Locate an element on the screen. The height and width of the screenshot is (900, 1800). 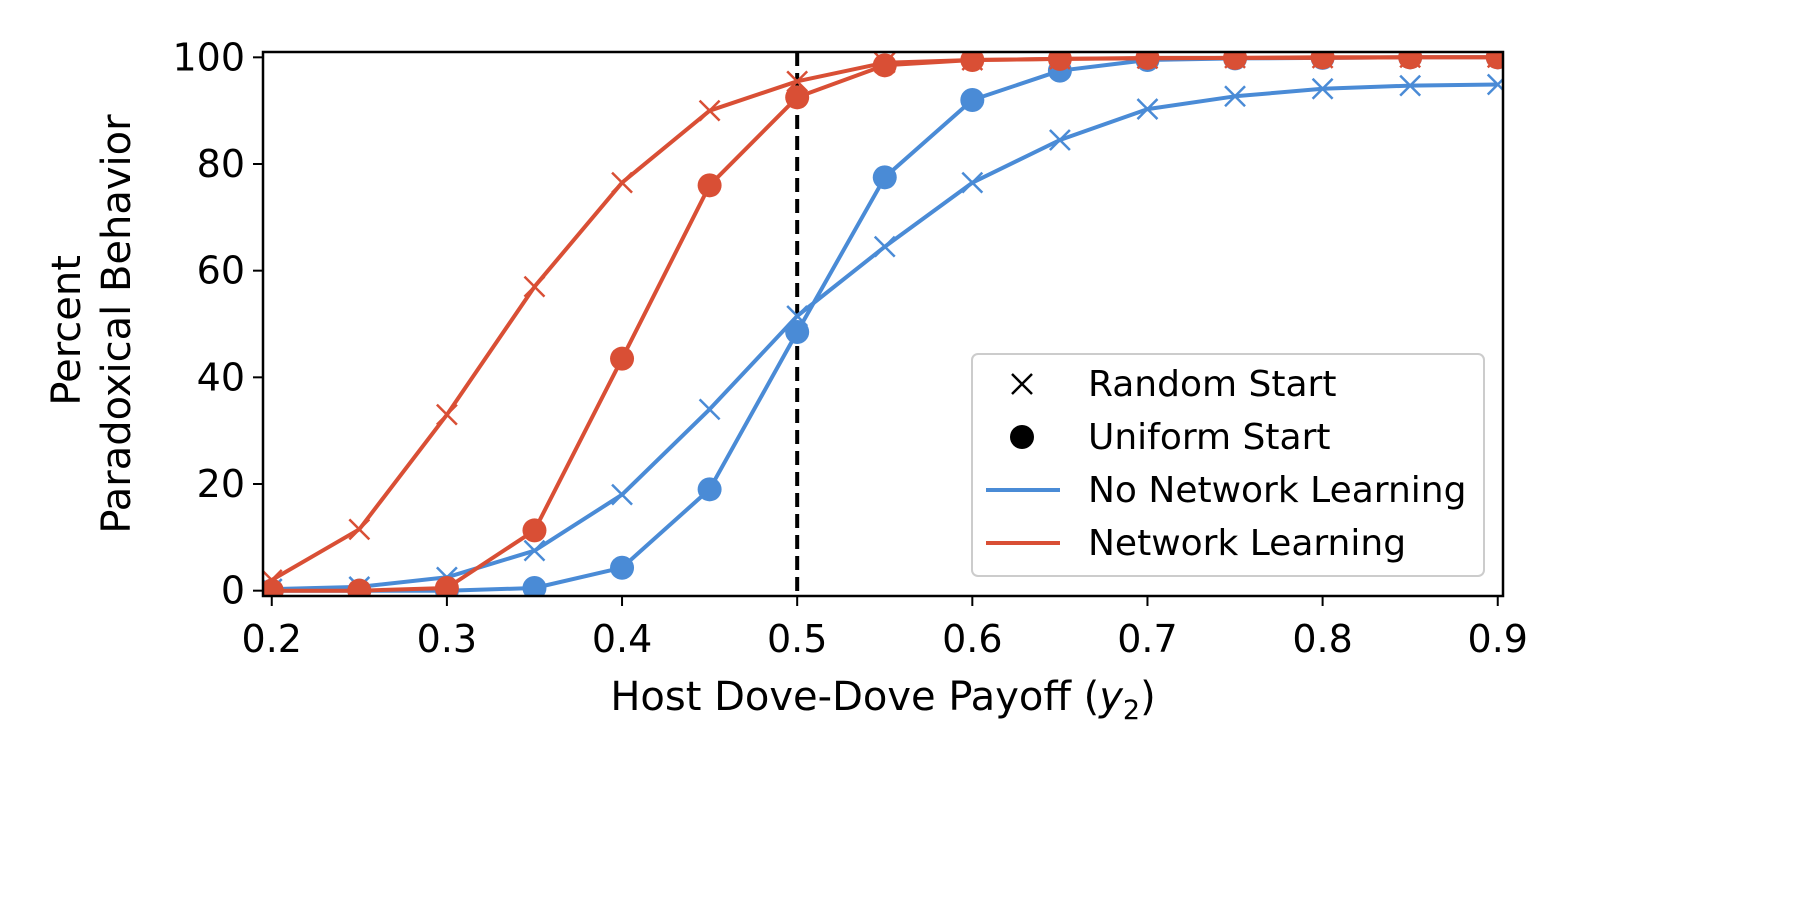
legend-box is located at coordinates (1228, 465).